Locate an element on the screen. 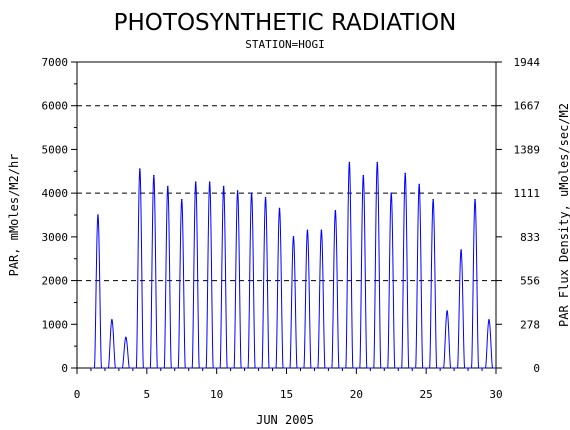 The width and height of the screenshot is (570, 430). chart-subtitle: STATION=HOGI is located at coordinates (284, 44).